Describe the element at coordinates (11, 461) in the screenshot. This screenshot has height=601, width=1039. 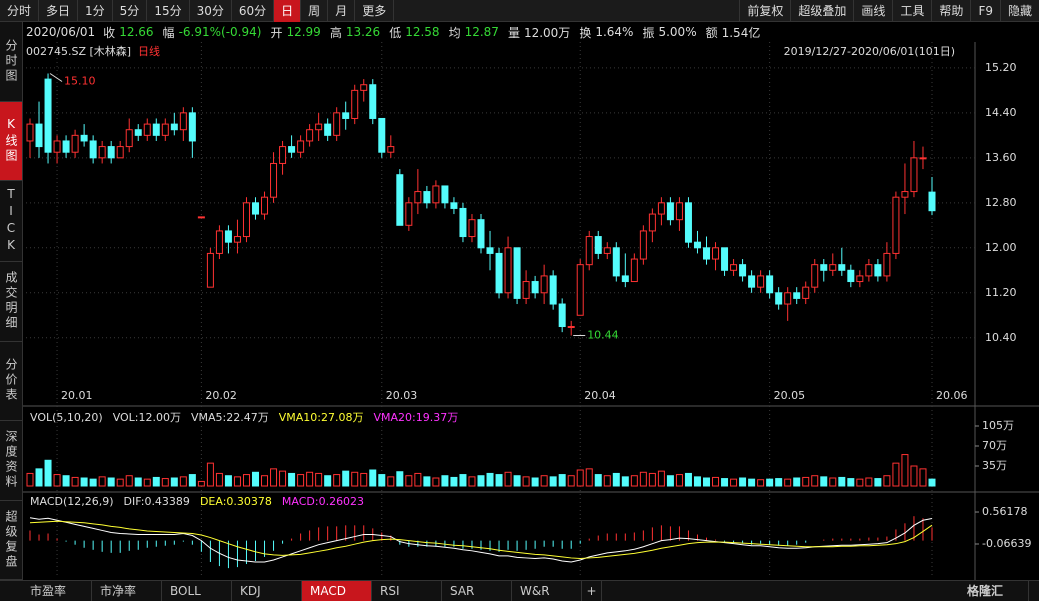
I see `side-tab: 深度资料` at that location.